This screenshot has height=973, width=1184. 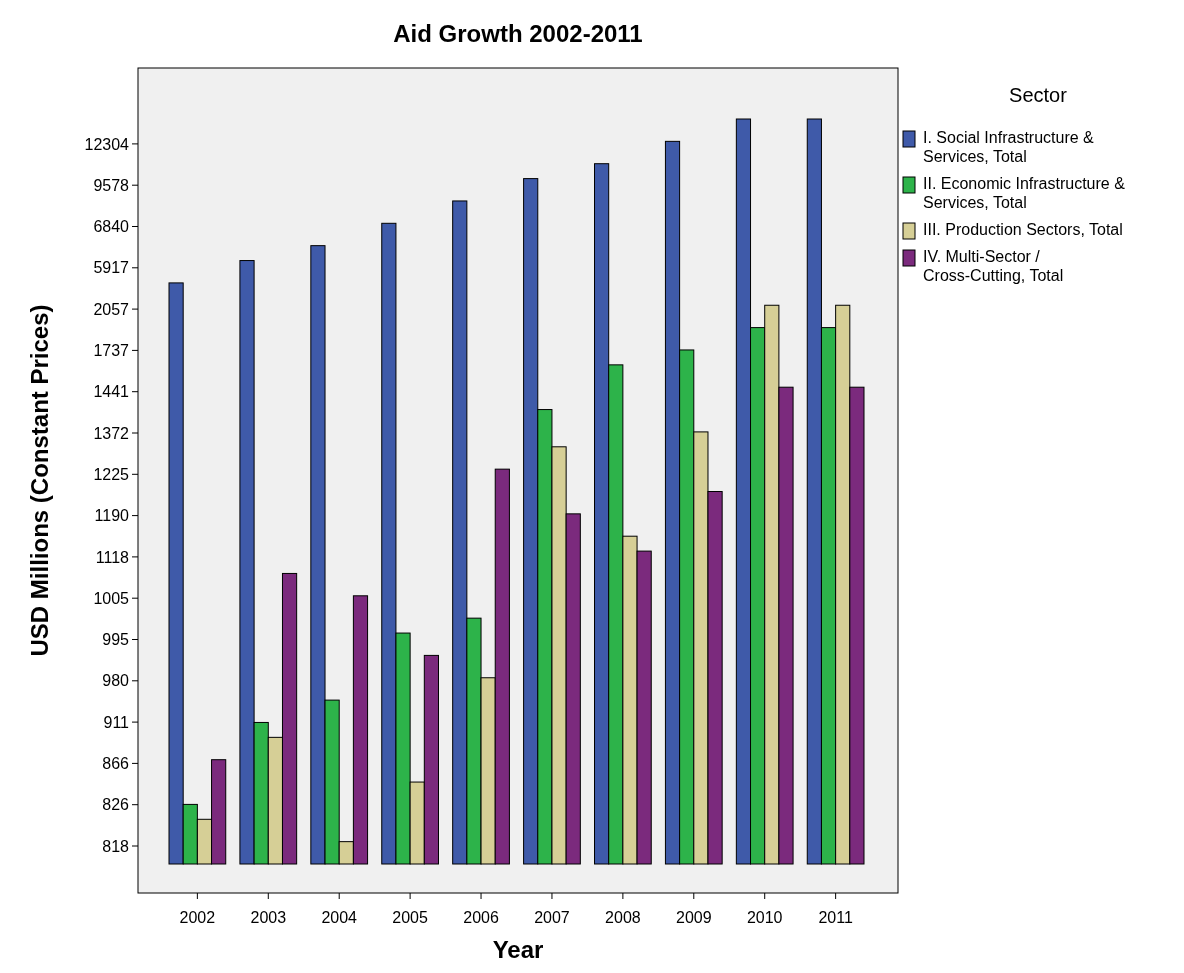 What do you see at coordinates (116, 681) in the screenshot?
I see `text: 980` at bounding box center [116, 681].